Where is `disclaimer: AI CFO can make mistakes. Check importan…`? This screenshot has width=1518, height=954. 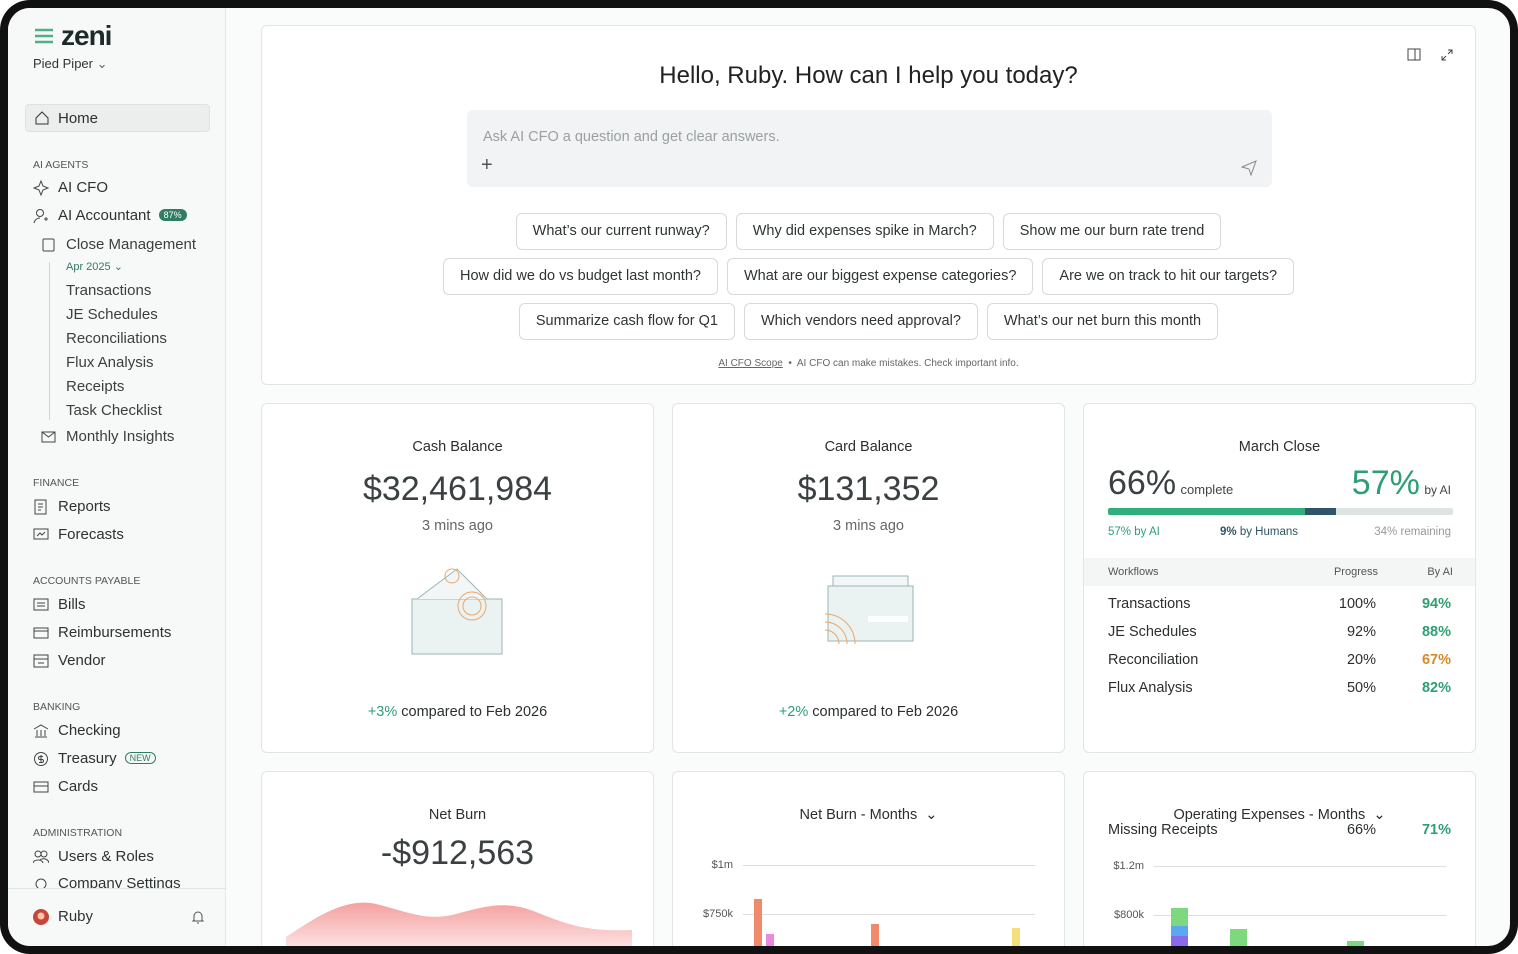
disclaimer: AI CFO can make mistakes. Check importan… is located at coordinates (907, 363).